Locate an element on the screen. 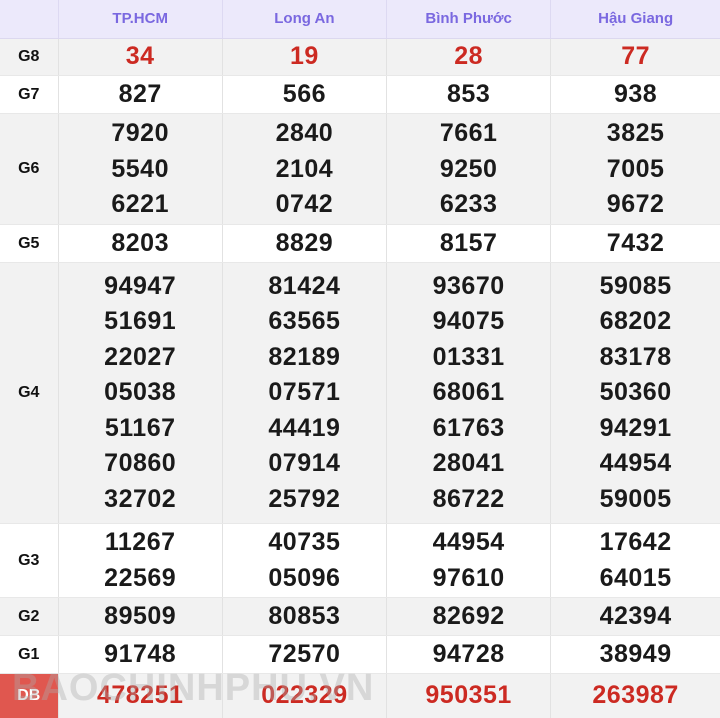 The image size is (720, 718). prize-number: 82189 is located at coordinates (304, 356).